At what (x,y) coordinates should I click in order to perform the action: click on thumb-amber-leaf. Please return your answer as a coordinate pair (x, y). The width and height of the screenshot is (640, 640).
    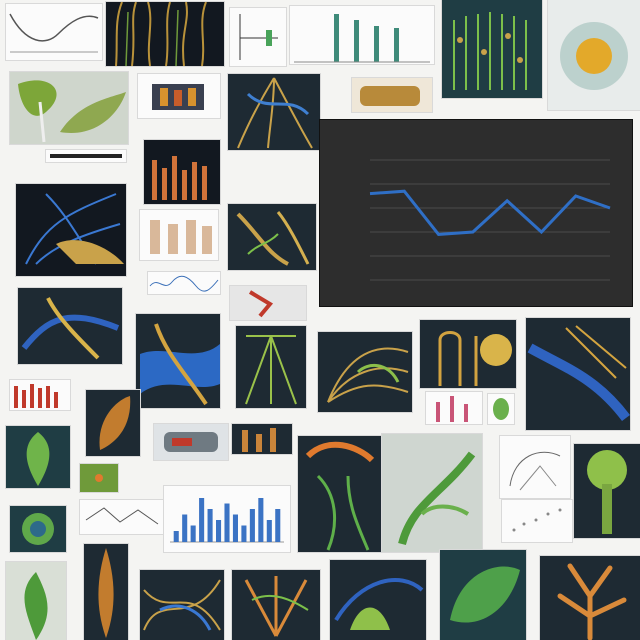
    Looking at the image, I should click on (113, 423).